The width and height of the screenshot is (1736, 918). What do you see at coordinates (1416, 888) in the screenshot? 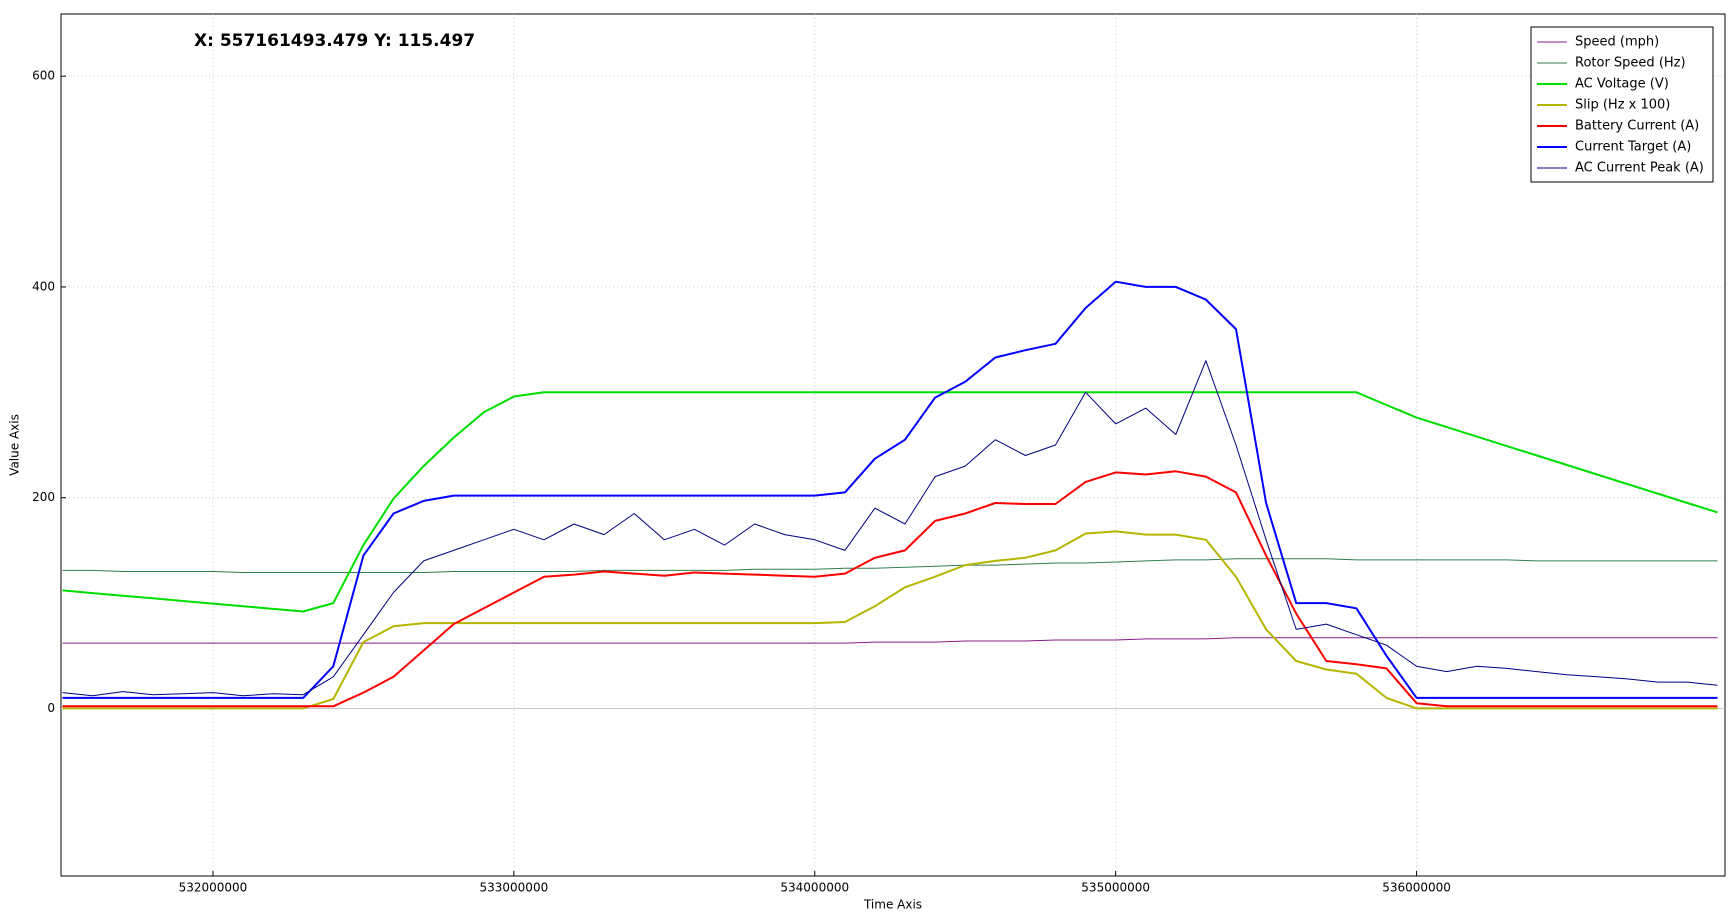
I see `x-tick-label: 536000000` at bounding box center [1416, 888].